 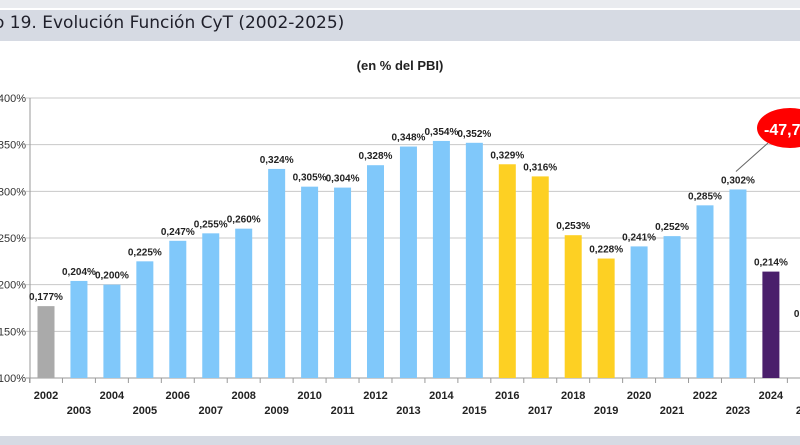 I want to click on y-tick-label: 0,100%, so click(x=13, y=379).